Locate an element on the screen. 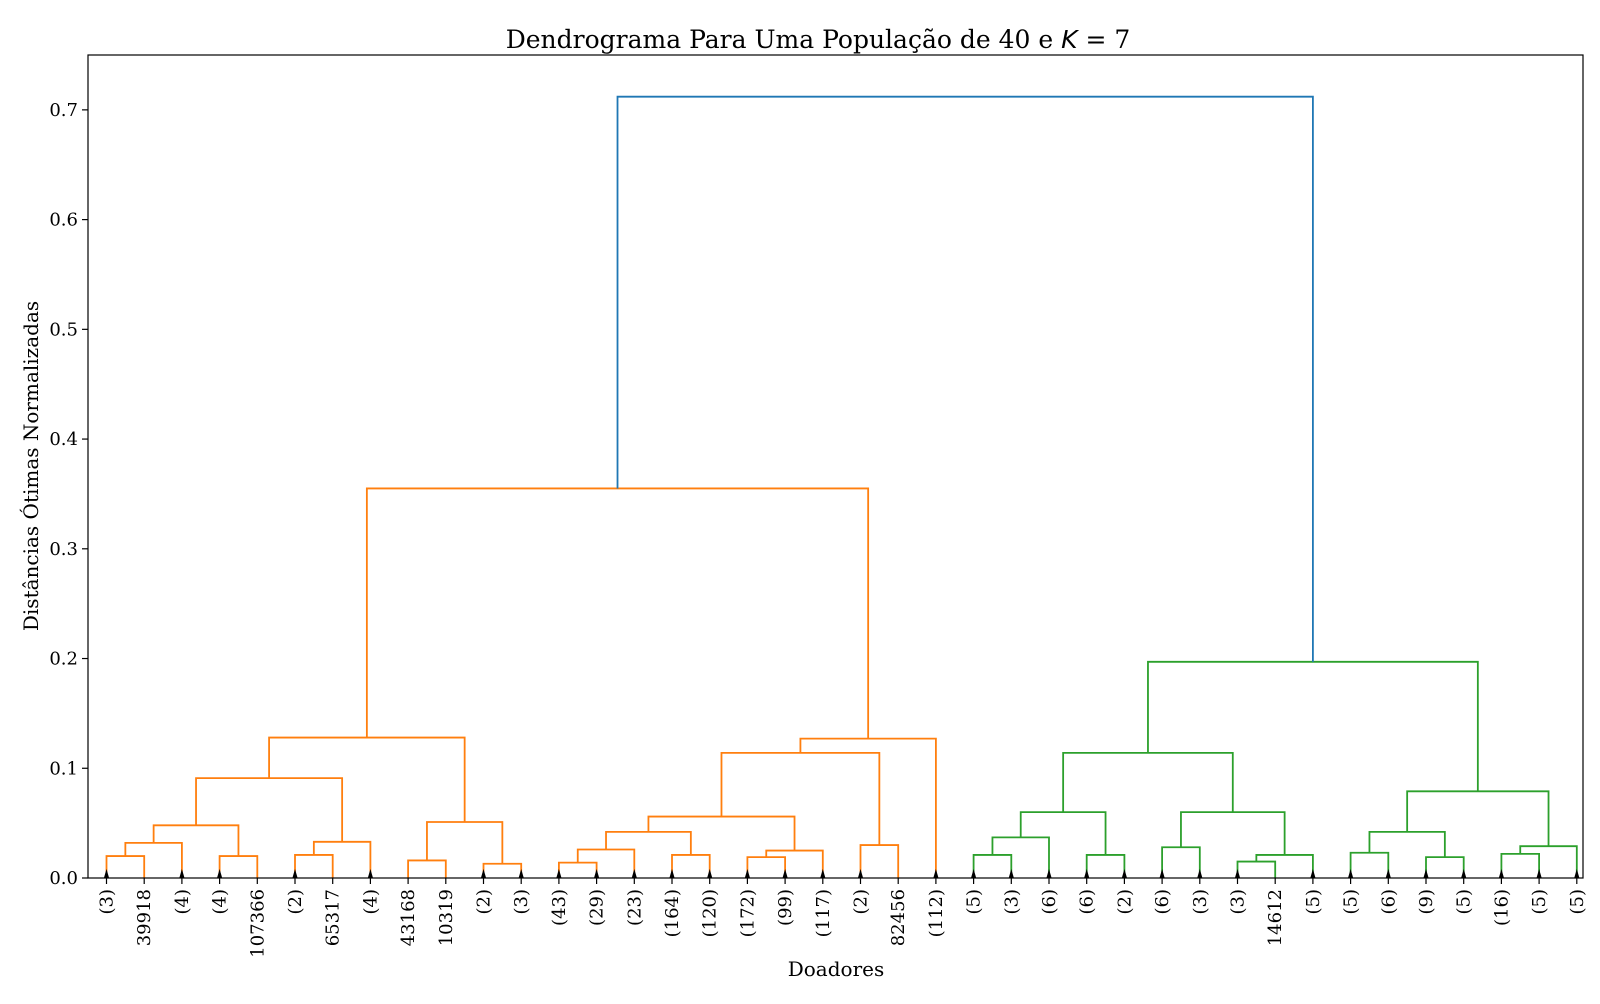  dendrogram-link-n70 is located at coordinates (1148, 782).